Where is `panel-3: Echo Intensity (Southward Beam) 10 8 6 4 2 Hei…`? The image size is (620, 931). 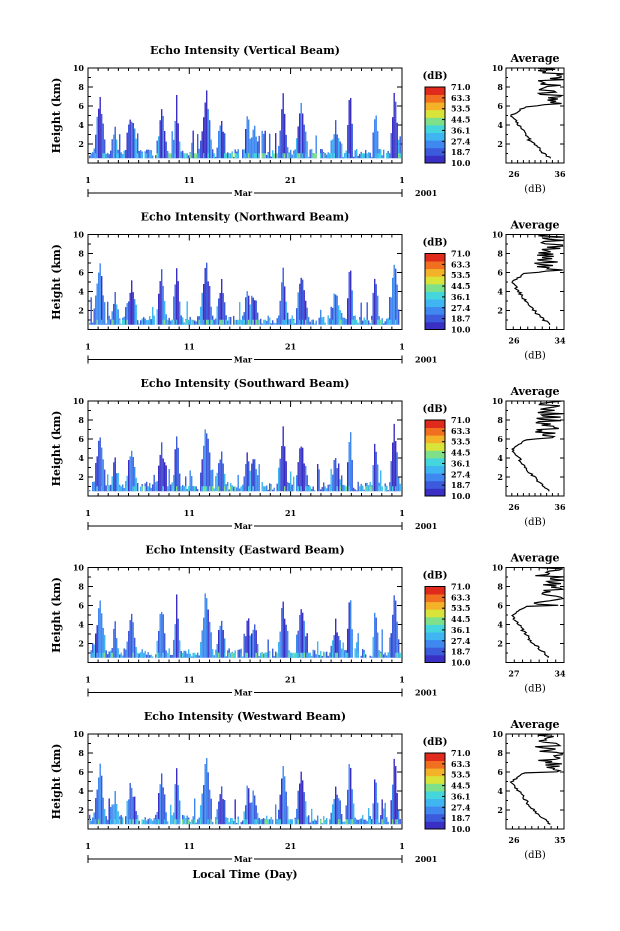 panel-3: Echo Intensity (Southward Beam) 10 8 6 4 2 Hei… is located at coordinates (308, 454).